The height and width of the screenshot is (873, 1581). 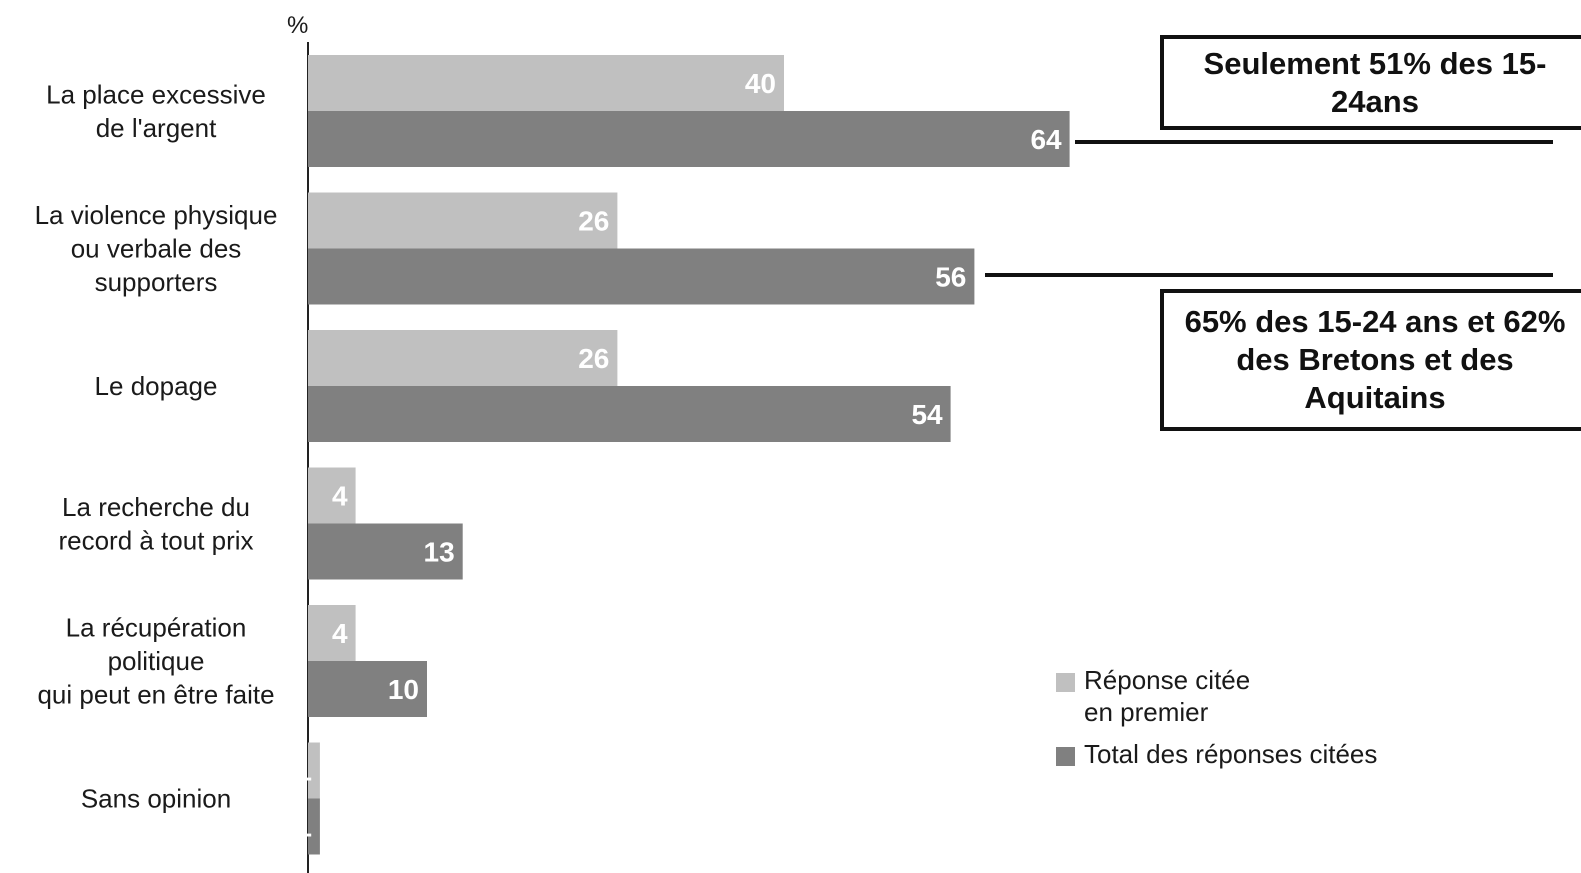 I want to click on category-label-0: La place excessive de l'argent, so click(x=156, y=111).